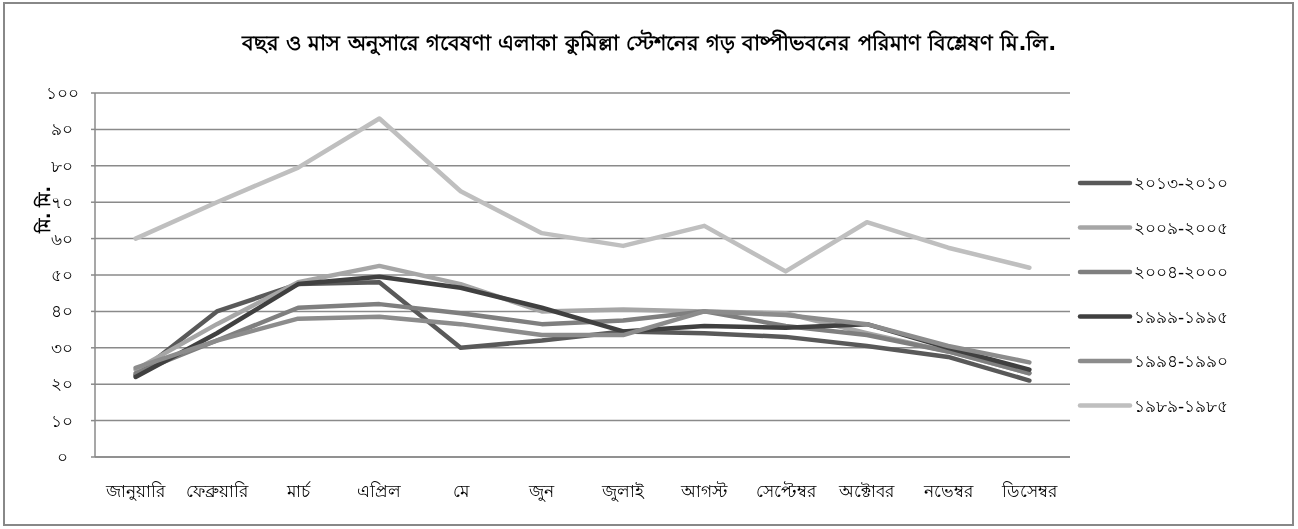  What do you see at coordinates (44, 209) in the screenshot?
I see `ylabel: মি. মি.` at bounding box center [44, 209].